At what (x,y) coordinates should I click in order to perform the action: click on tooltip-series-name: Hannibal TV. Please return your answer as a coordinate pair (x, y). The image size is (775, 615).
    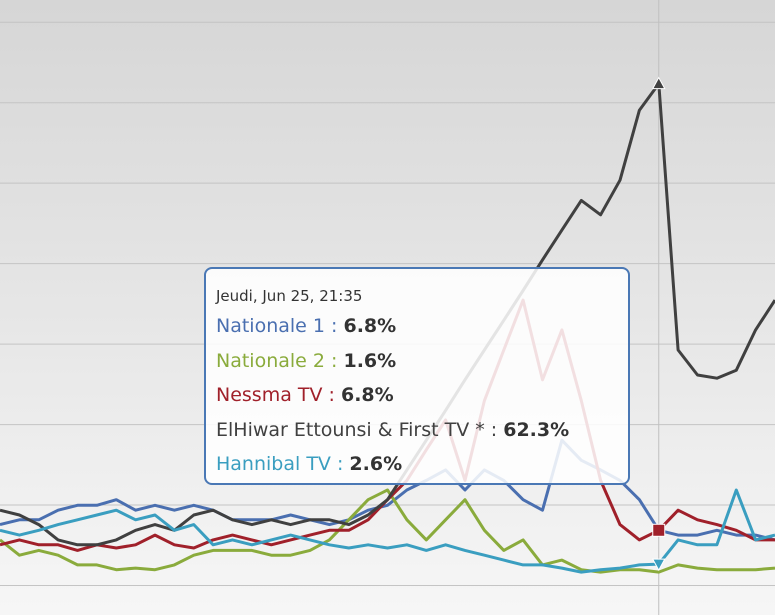
    Looking at the image, I should click on (273, 464).